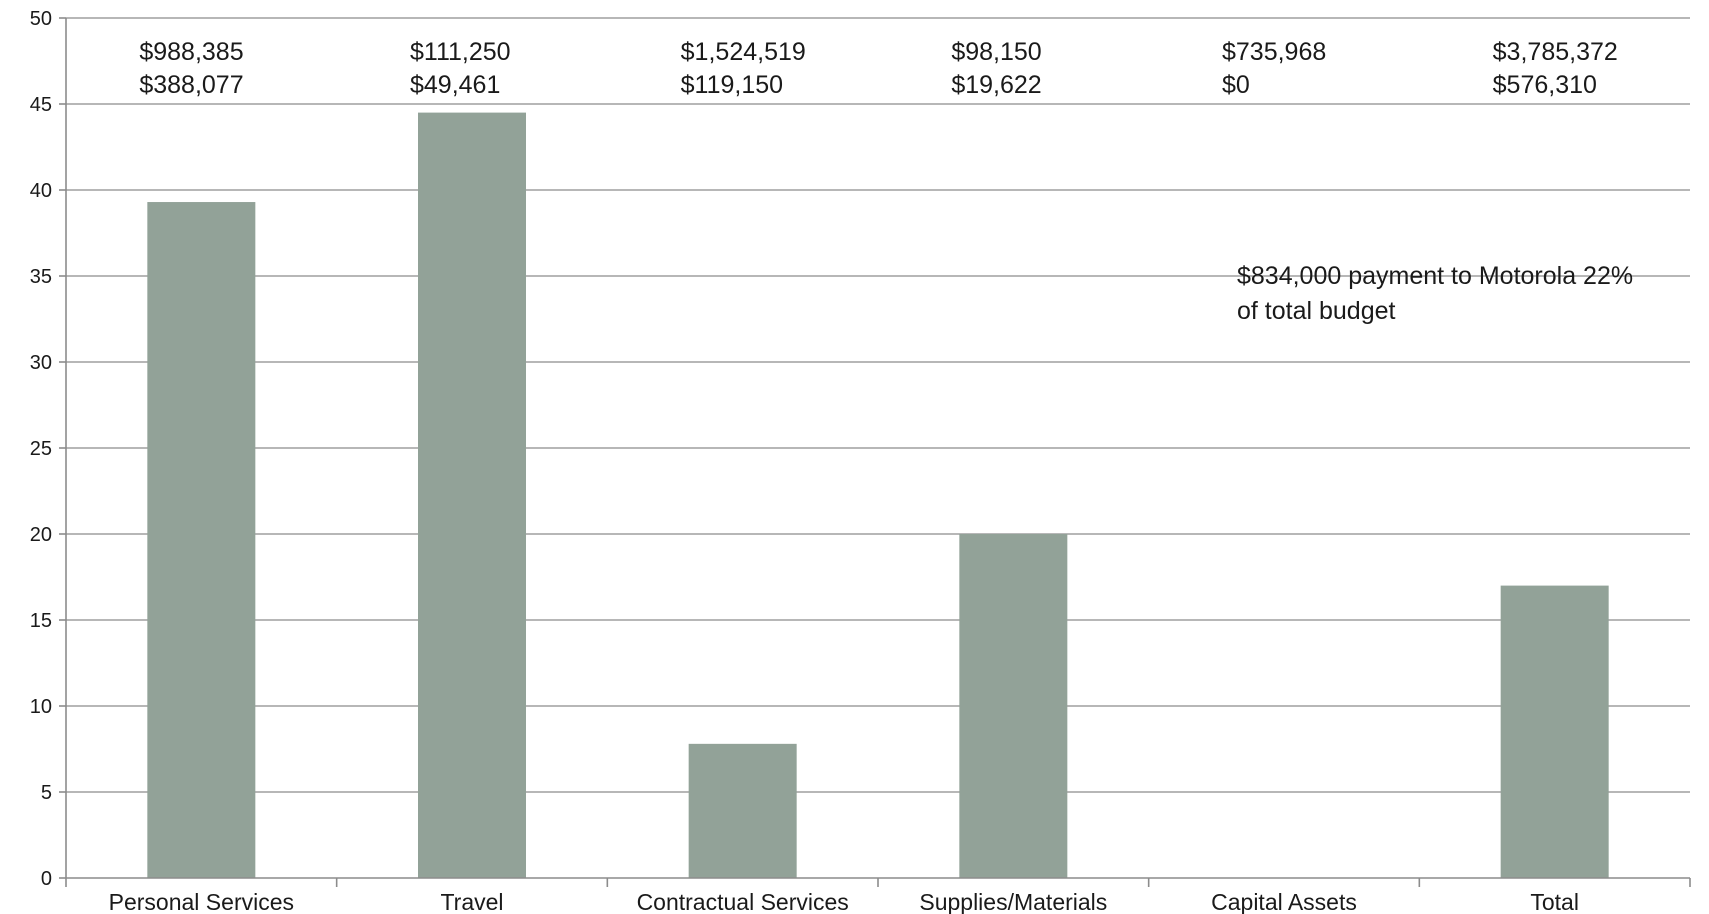 Image resolution: width=1709 pixels, height=914 pixels. Describe the element at coordinates (1435, 276) in the screenshot. I see `annotation-line-1: $834,000 payment to Motorola 22%` at that location.